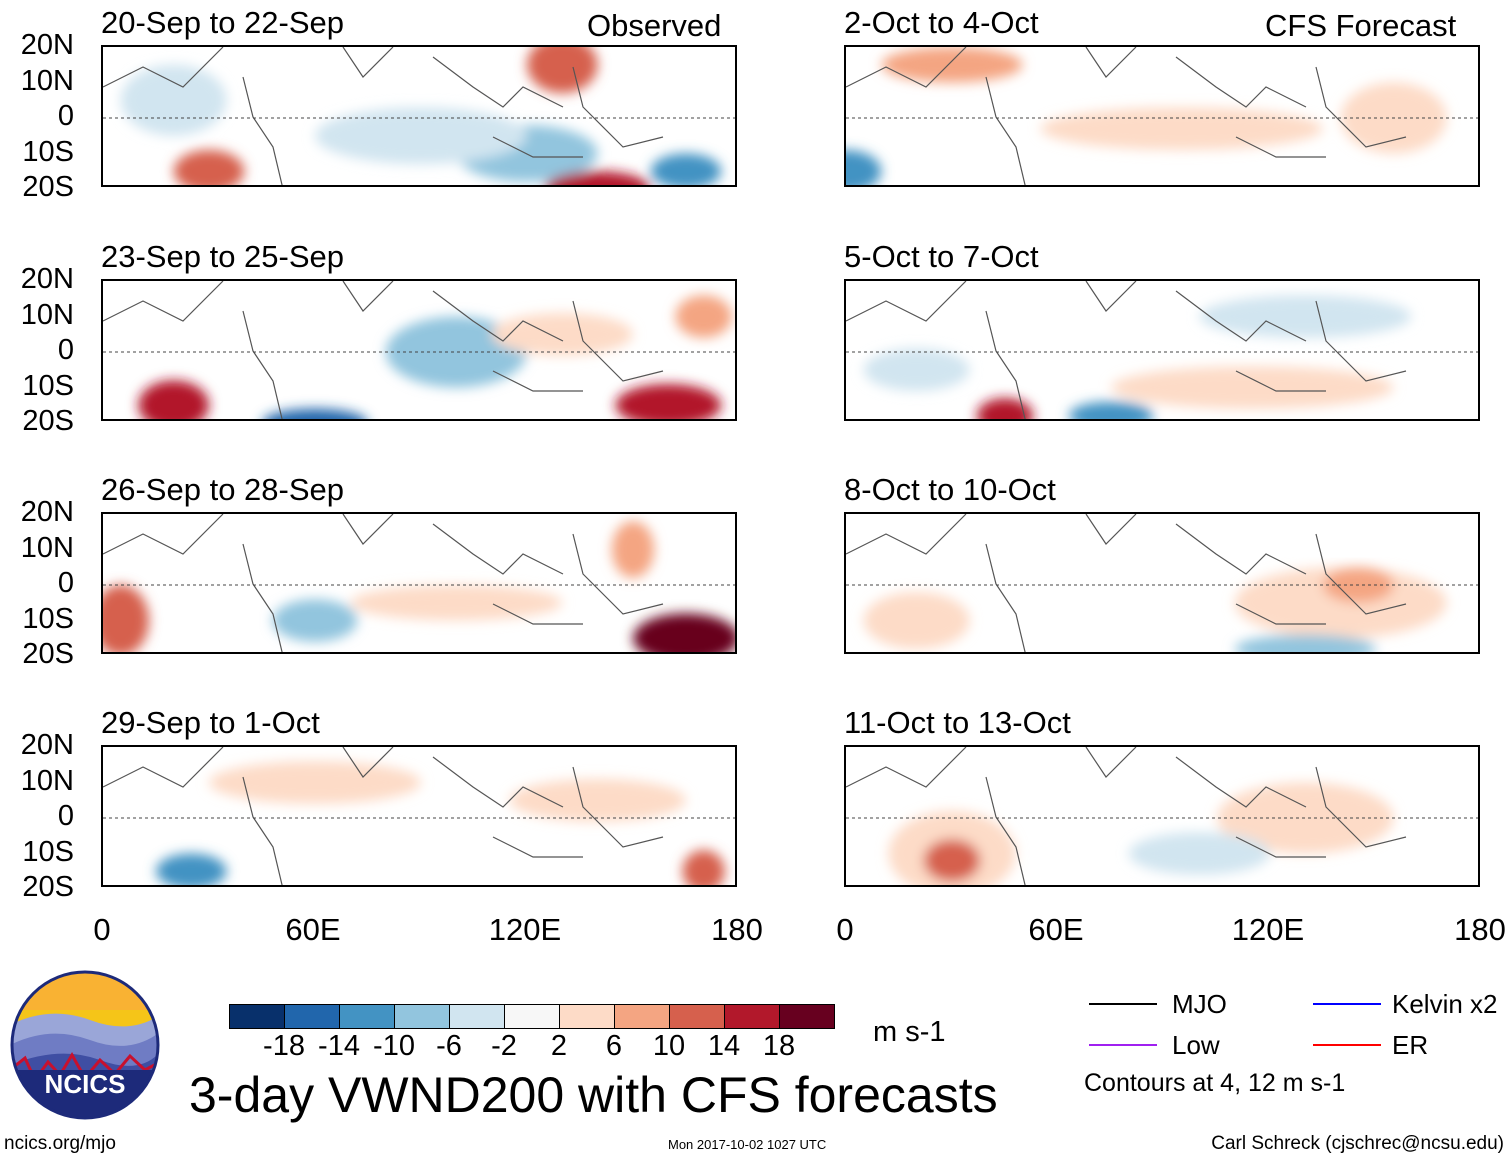 The width and height of the screenshot is (1510, 1159). What do you see at coordinates (724, 1046) in the screenshot?
I see `colorbar-label: 14` at bounding box center [724, 1046].